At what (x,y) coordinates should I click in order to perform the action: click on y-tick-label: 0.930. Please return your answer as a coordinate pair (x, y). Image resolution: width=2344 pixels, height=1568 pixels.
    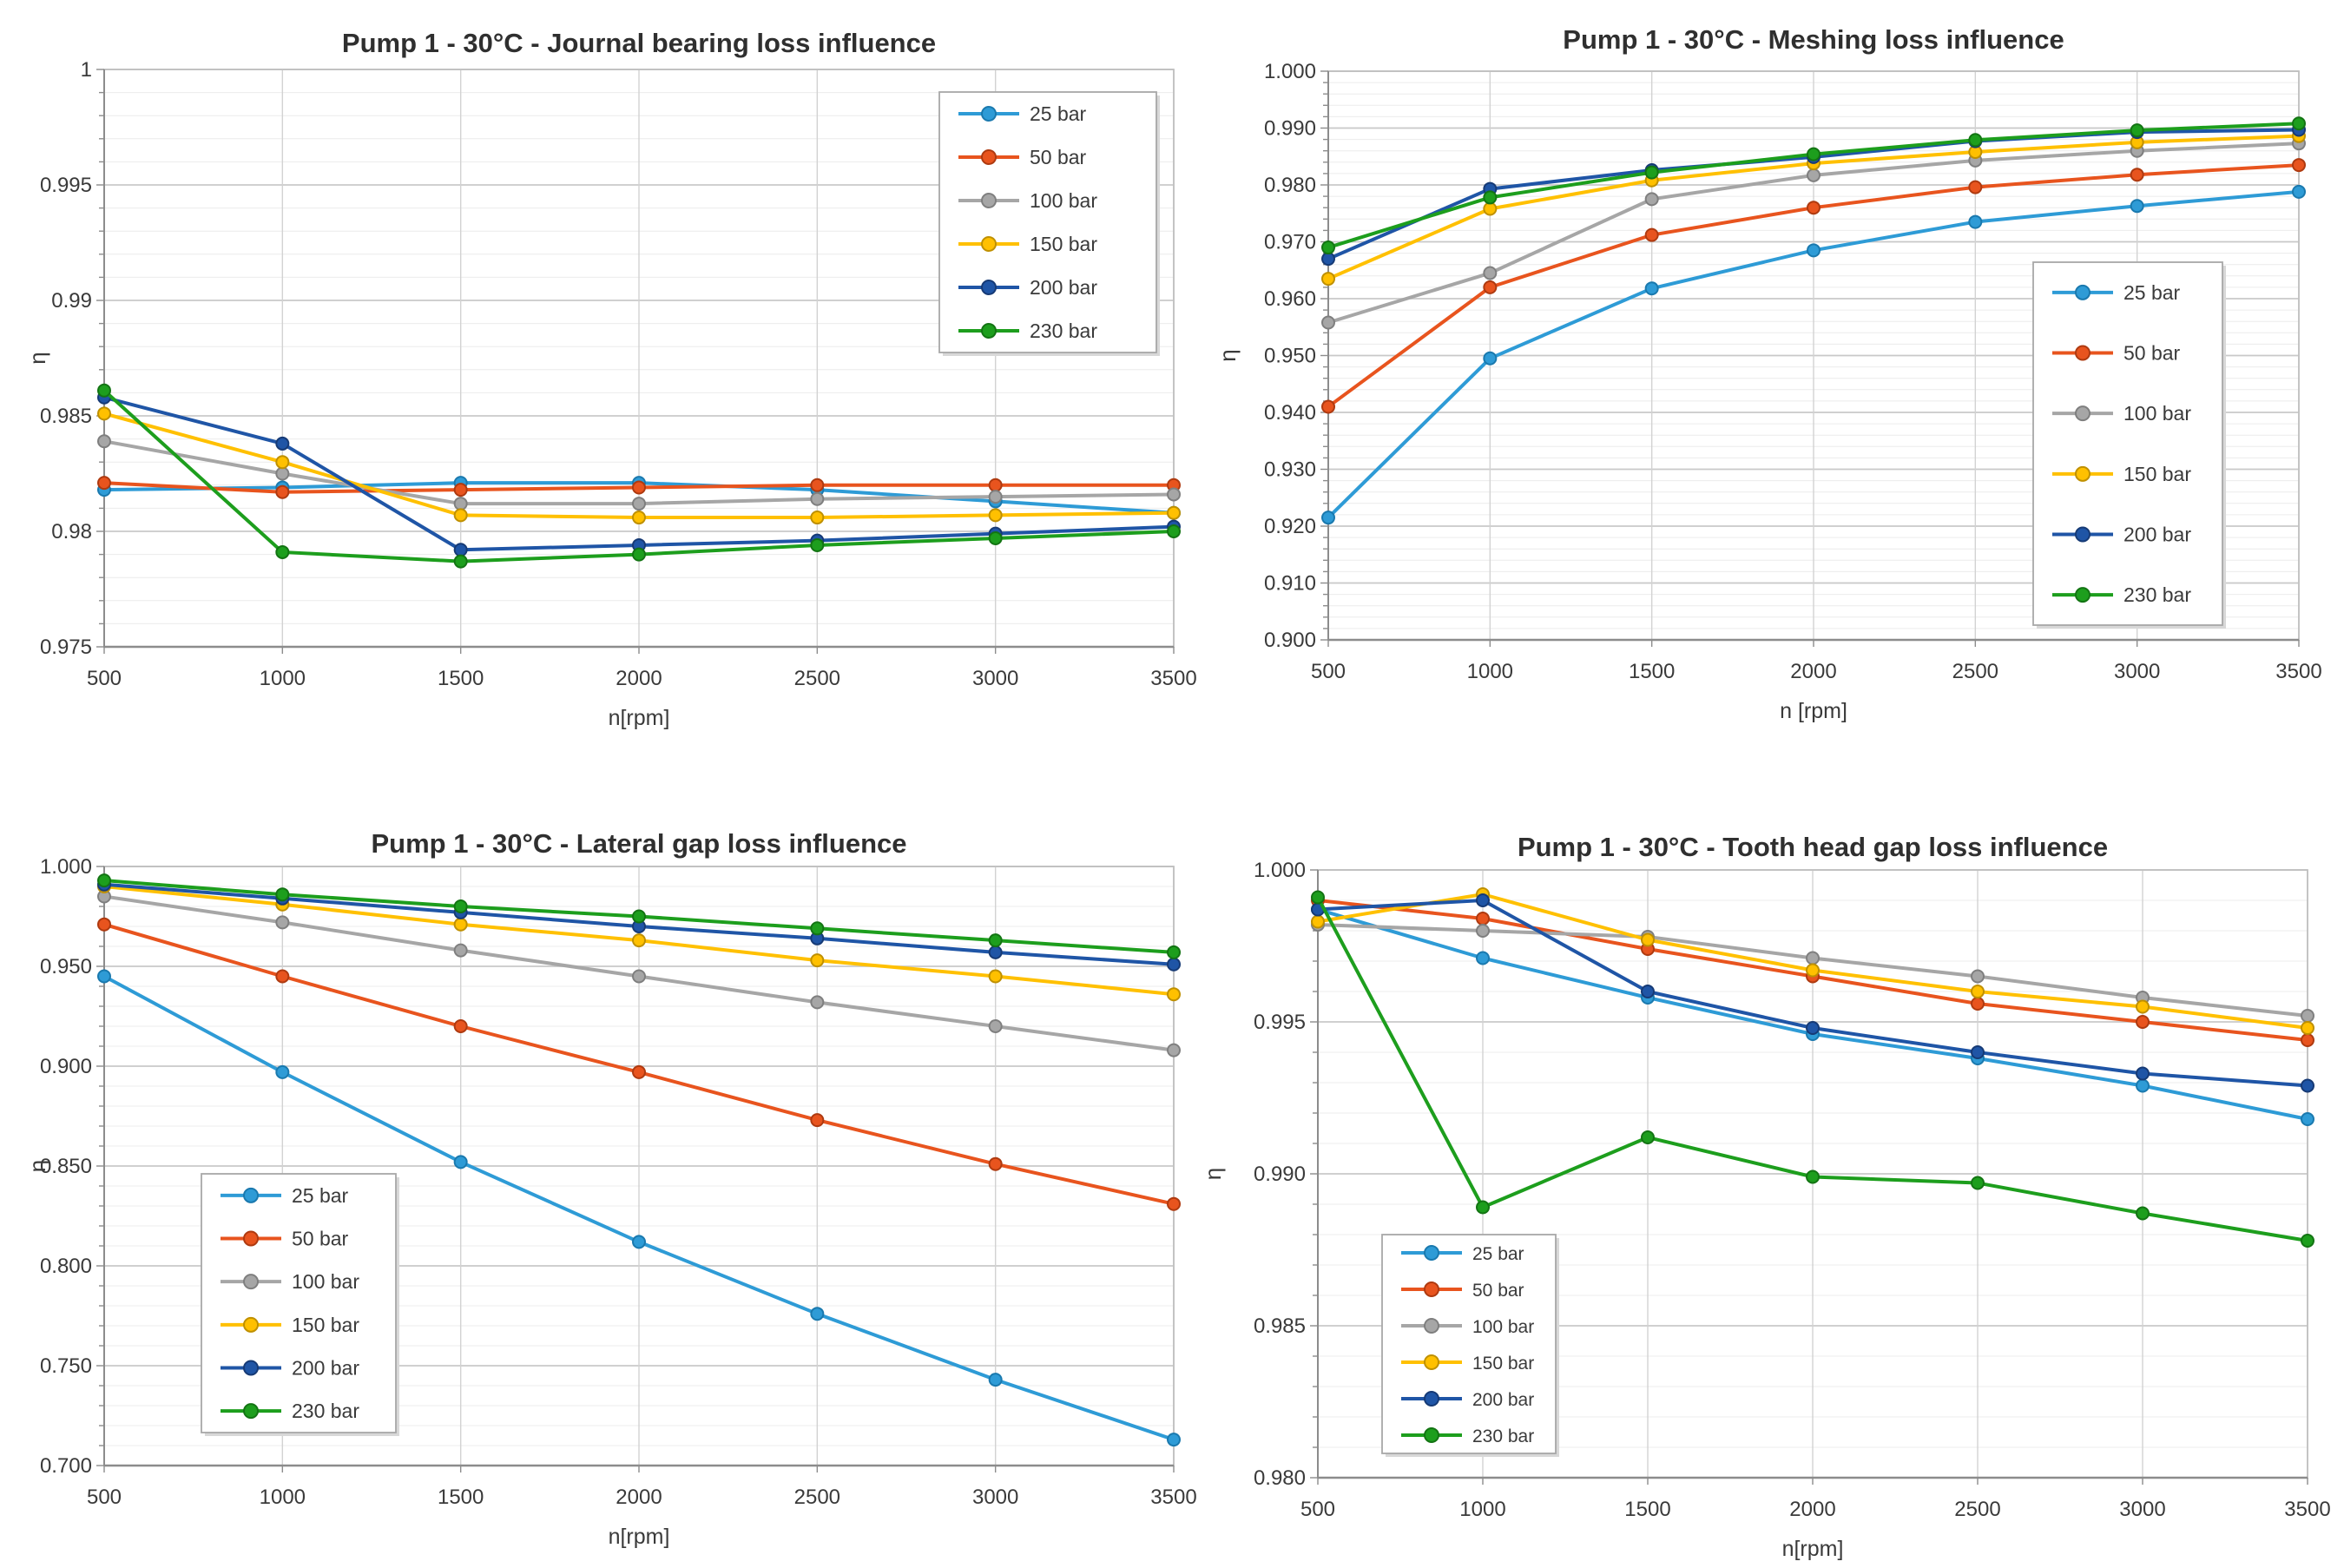
    Looking at the image, I should click on (1290, 470).